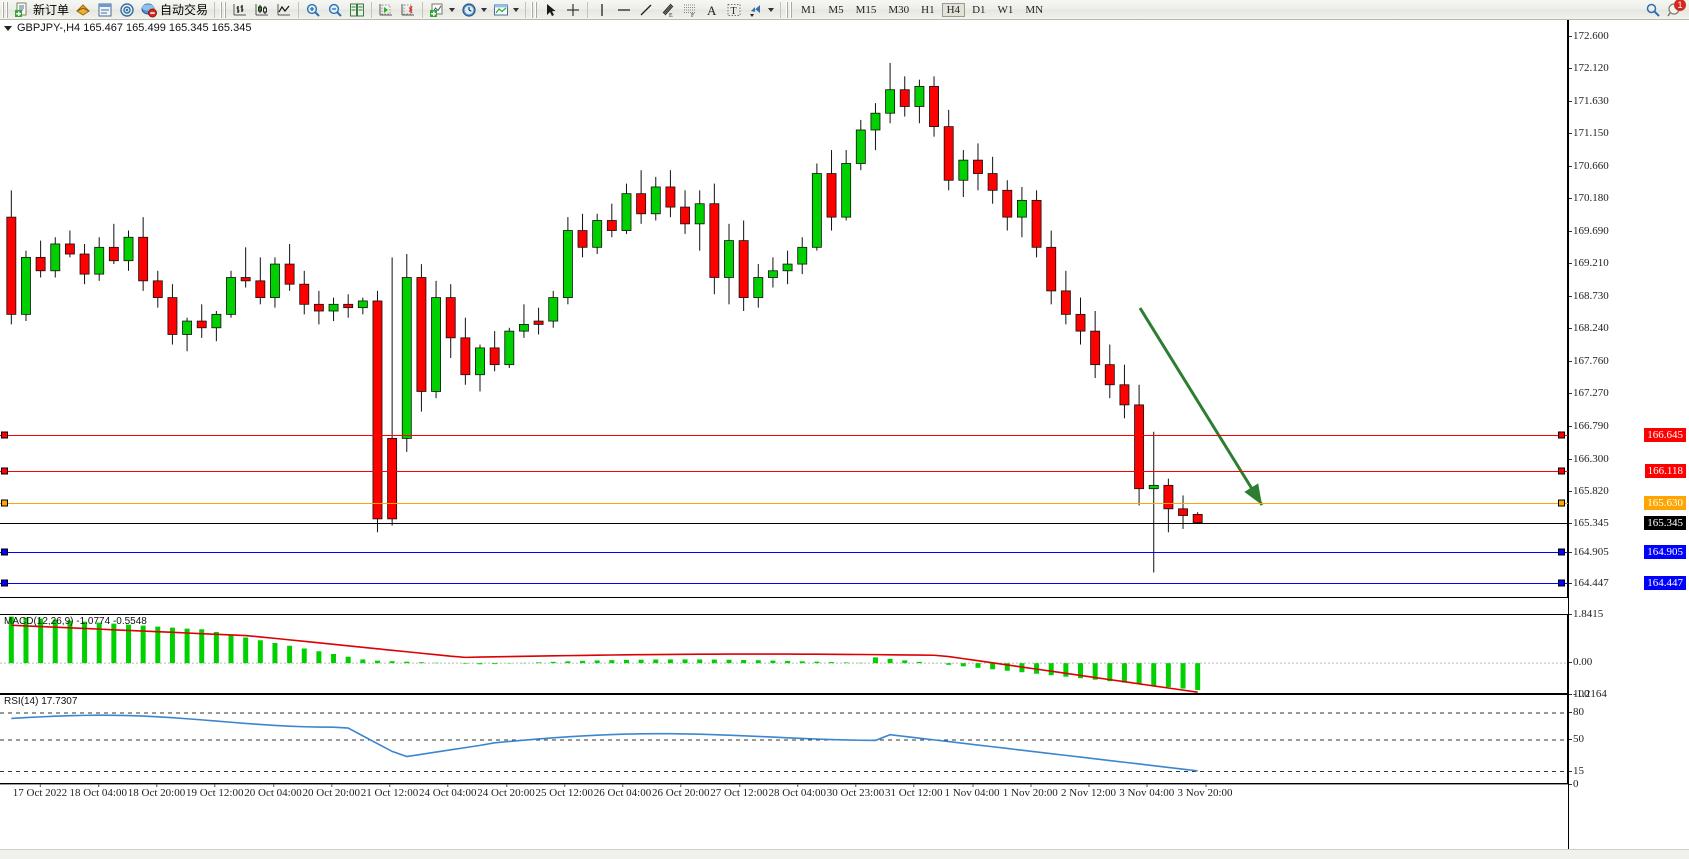 This screenshot has height=859, width=1689. I want to click on timeframe-h4: H4, so click(953, 9).